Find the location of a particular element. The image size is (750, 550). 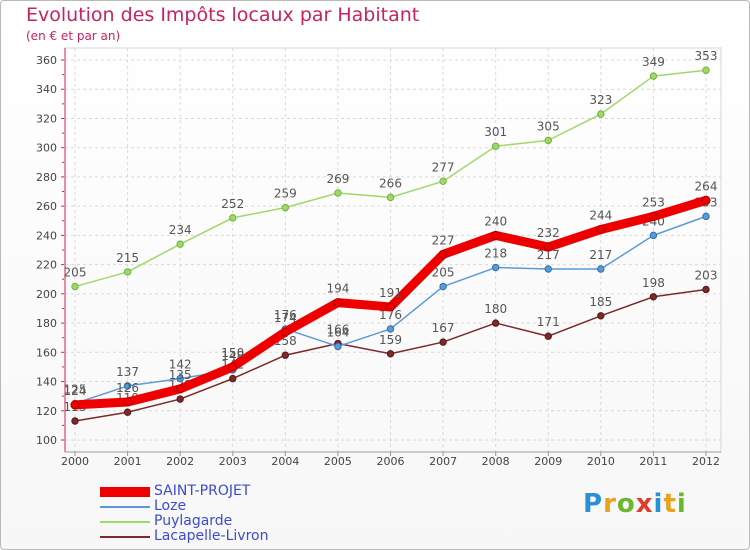

x-tick-label: 2004 is located at coordinates (285, 461).